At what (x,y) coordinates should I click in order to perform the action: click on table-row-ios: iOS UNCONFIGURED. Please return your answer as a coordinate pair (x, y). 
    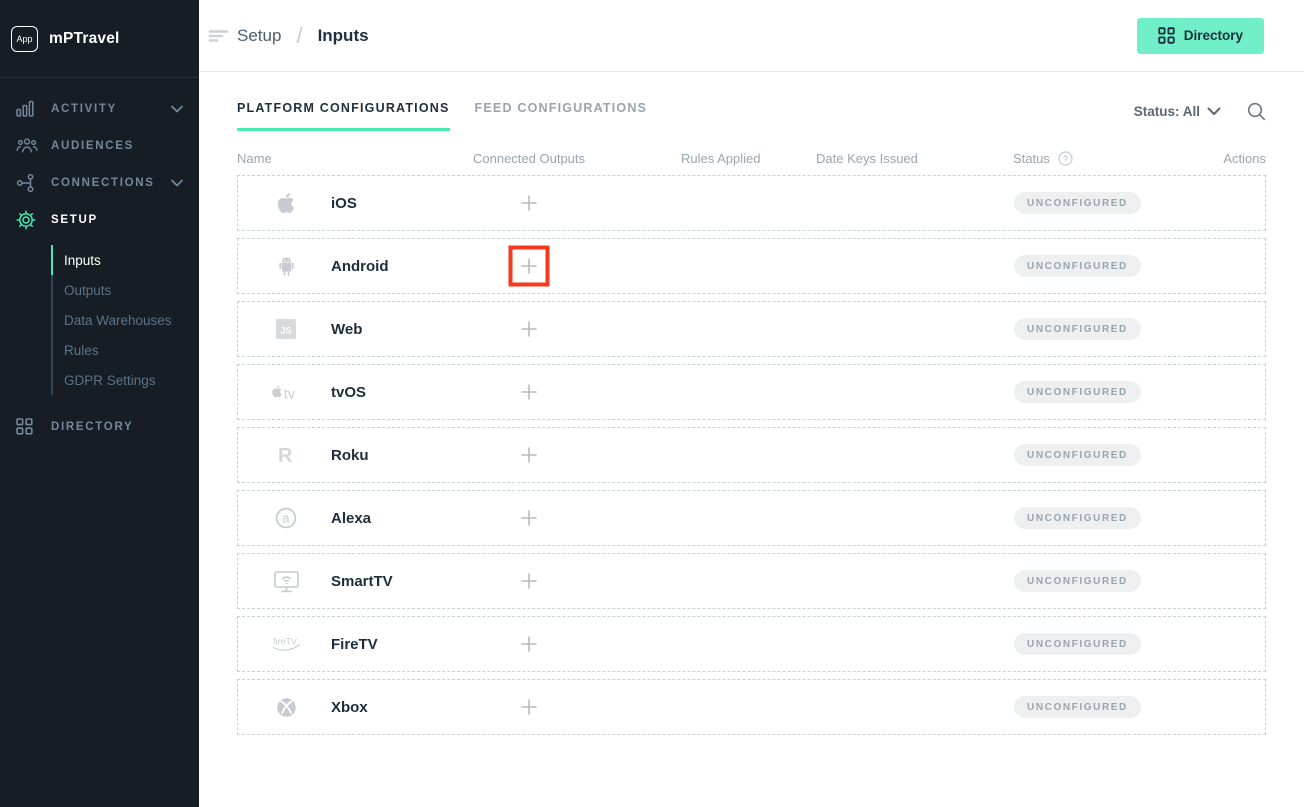
    Looking at the image, I should click on (751, 203).